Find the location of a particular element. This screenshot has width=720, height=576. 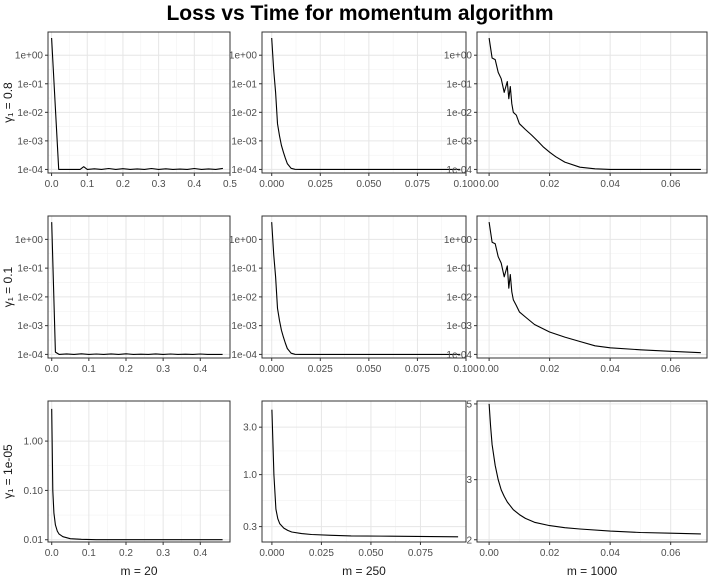

panel-0-1-xtick-label: 0.025 is located at coordinates (320, 184).